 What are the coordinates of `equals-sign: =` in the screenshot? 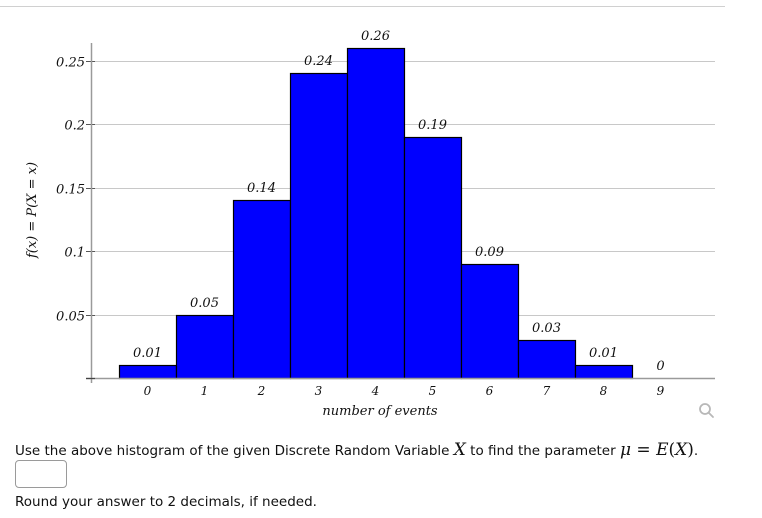 It's located at (644, 450).